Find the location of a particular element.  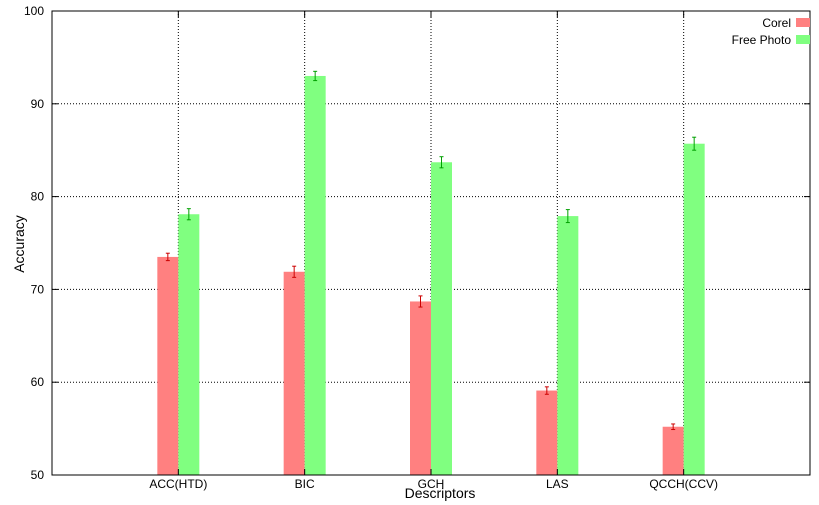

x-tick-label: QCCH(CCV) is located at coordinates (683, 484).